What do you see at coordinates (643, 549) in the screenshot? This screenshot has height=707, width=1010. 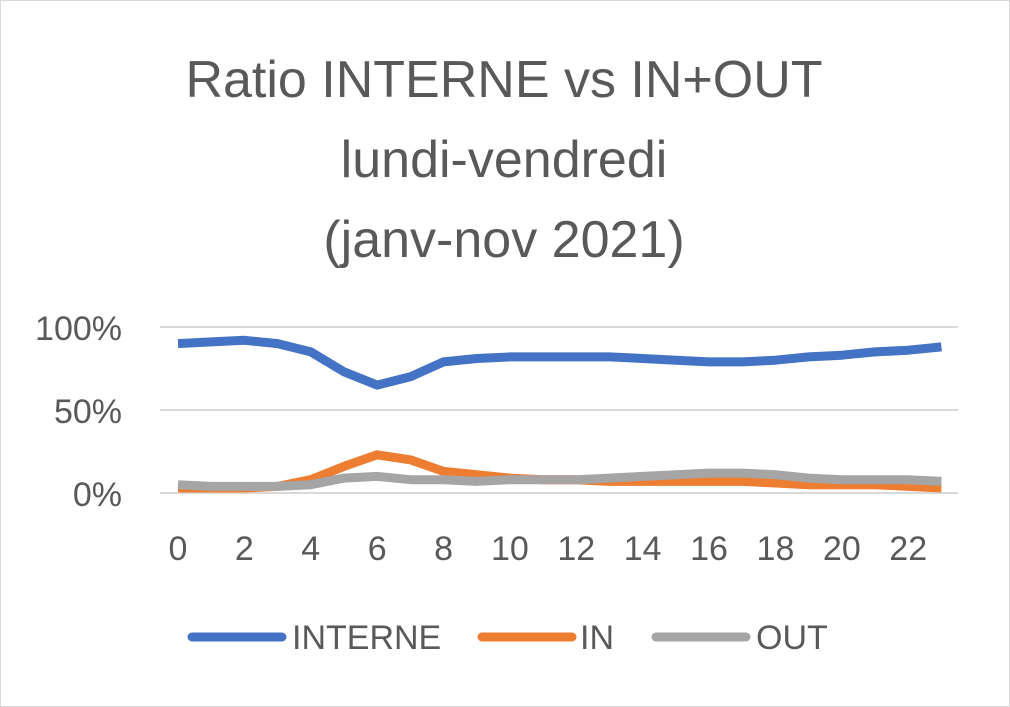 I see `x-tick-label: 14` at bounding box center [643, 549].